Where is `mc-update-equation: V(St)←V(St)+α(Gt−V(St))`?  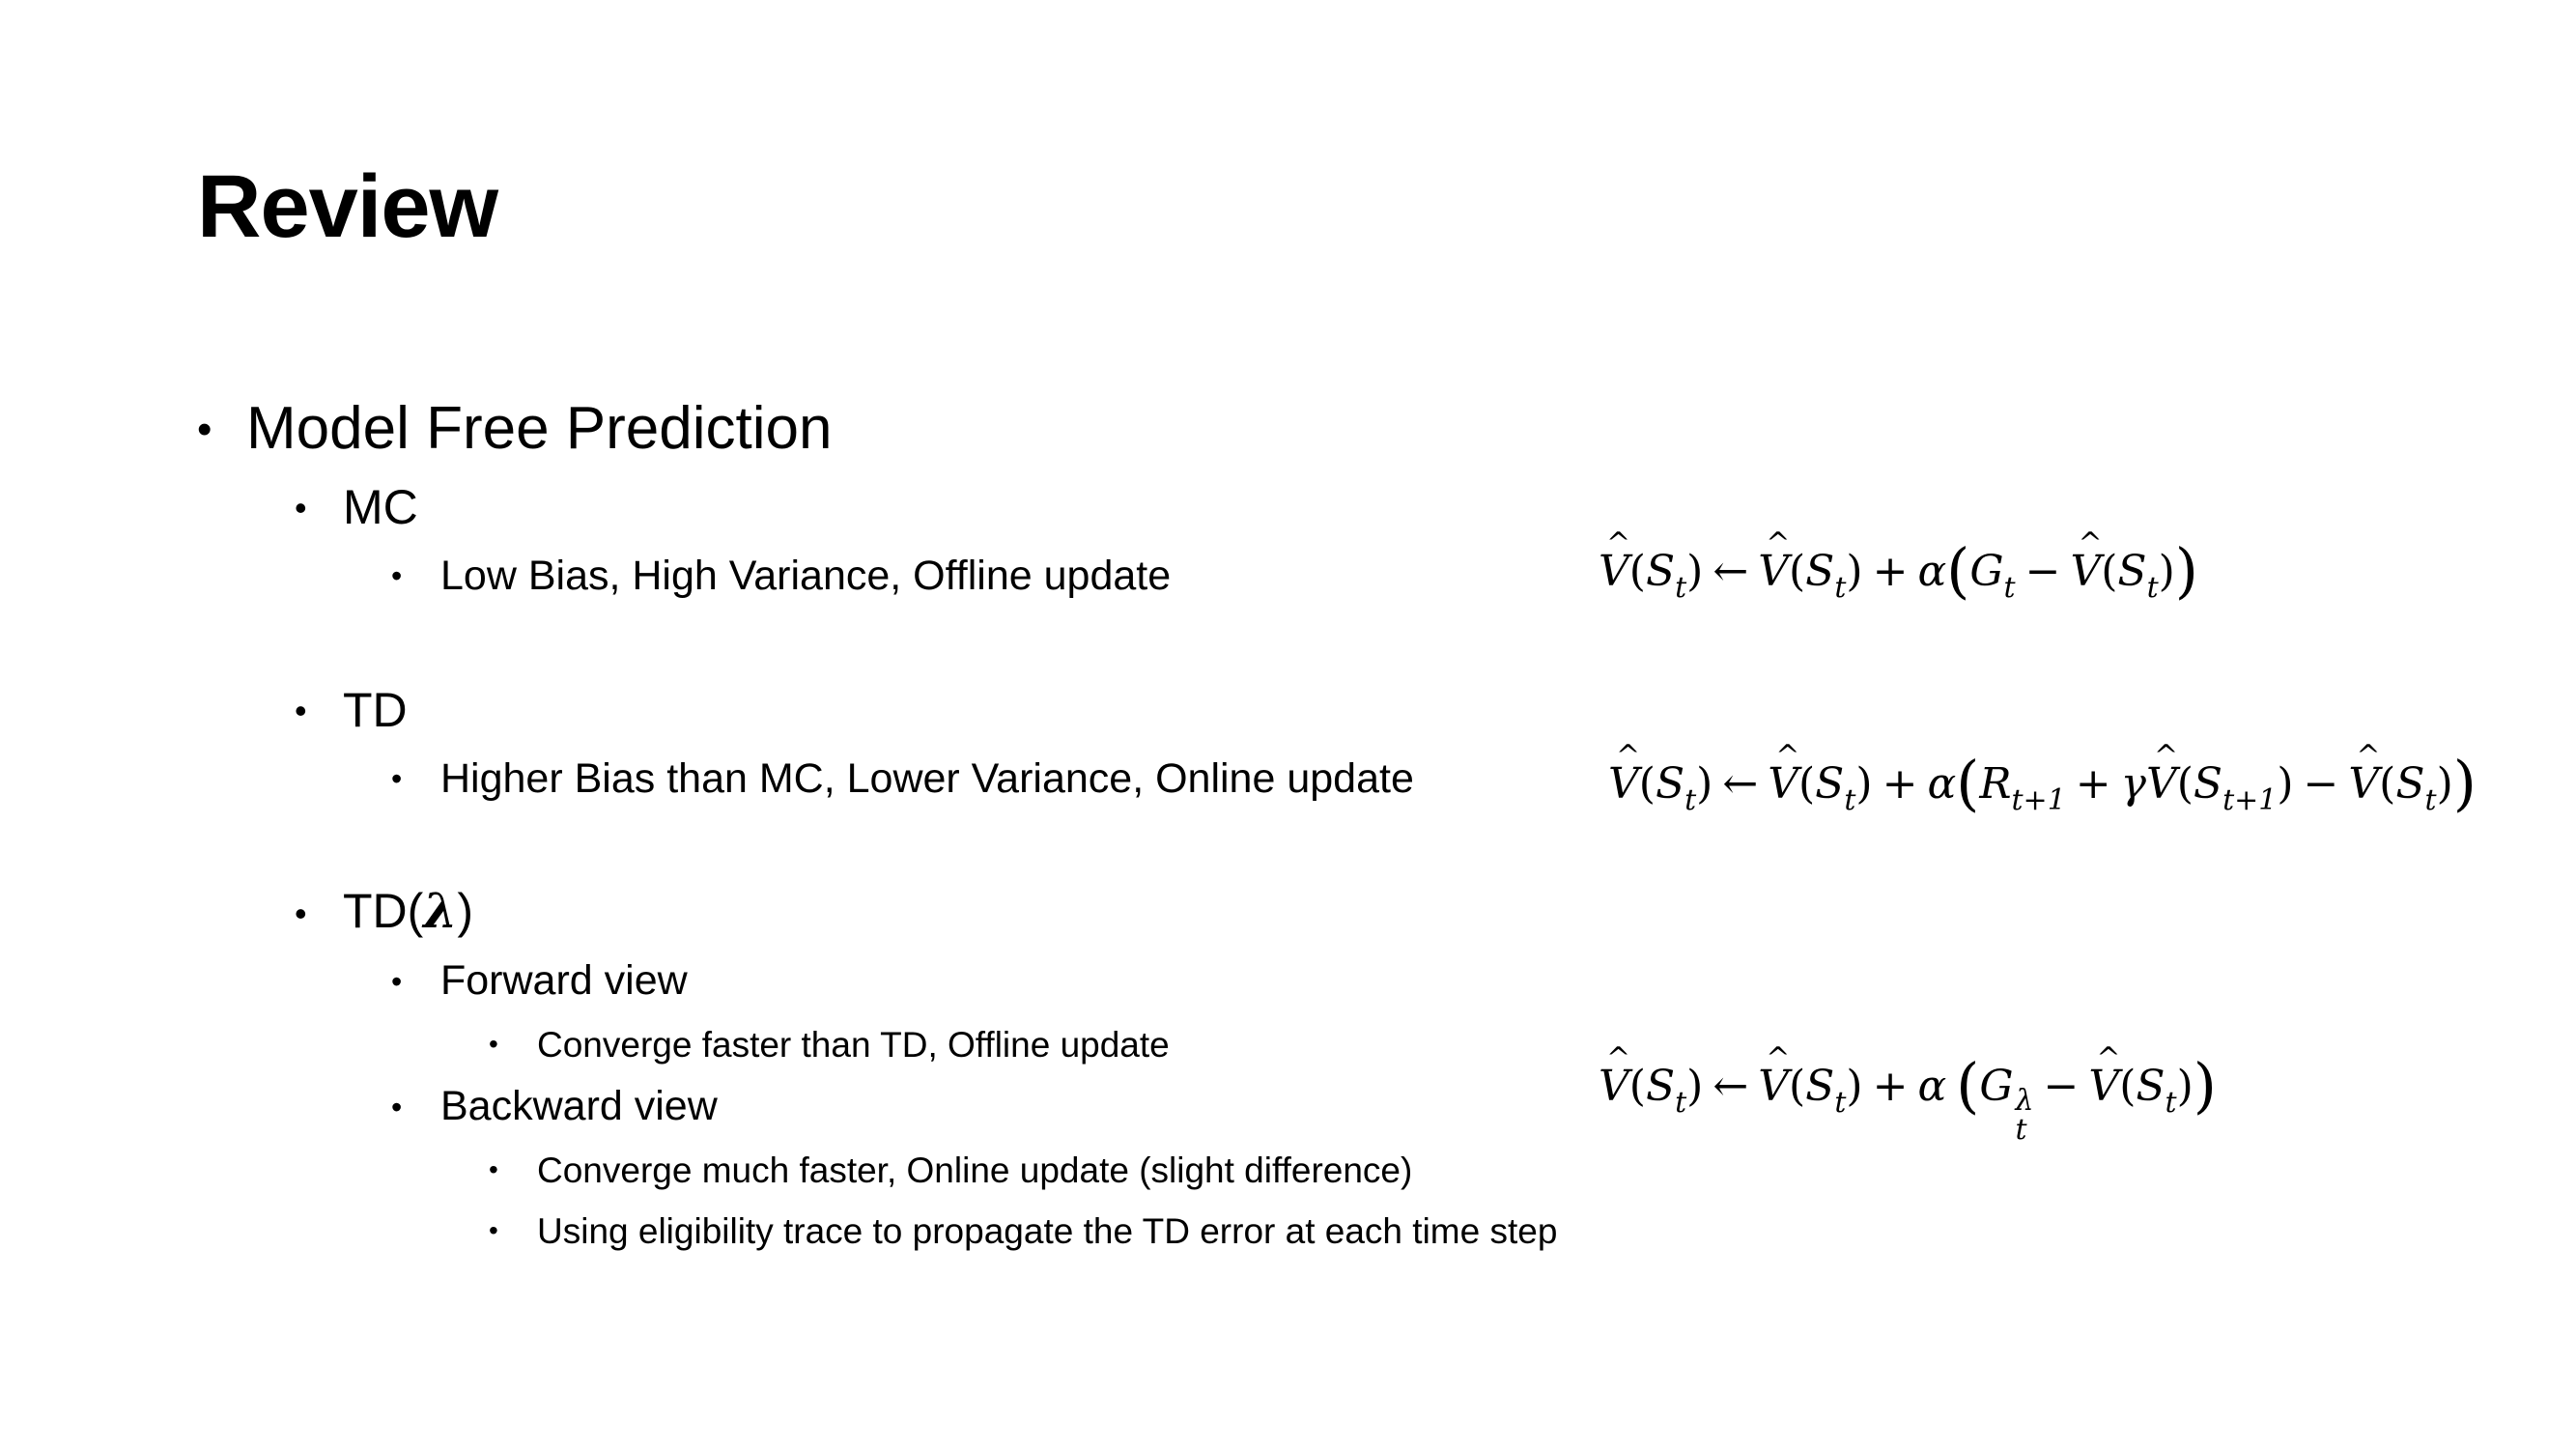 mc-update-equation: V(St)←V(St)+α(Gt−V(St)) is located at coordinates (1898, 566).